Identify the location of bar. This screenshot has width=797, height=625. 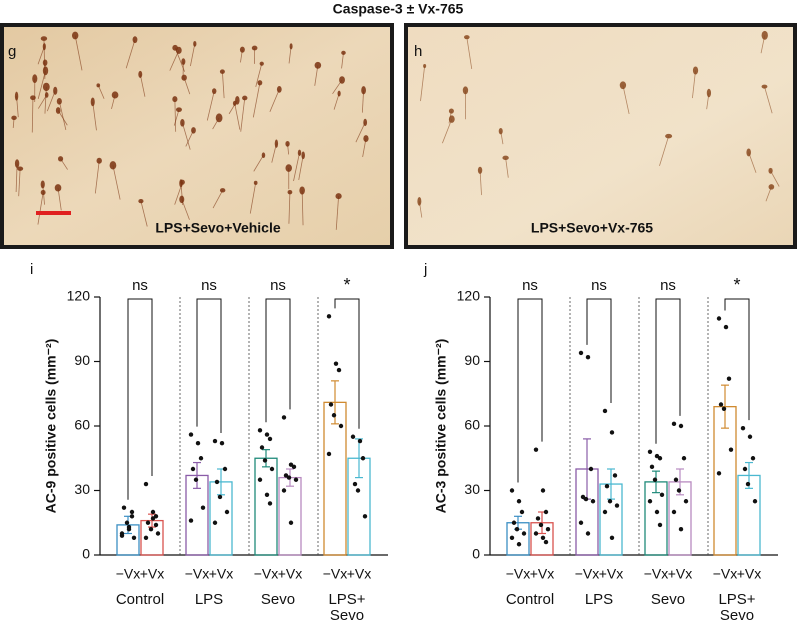
(266, 506).